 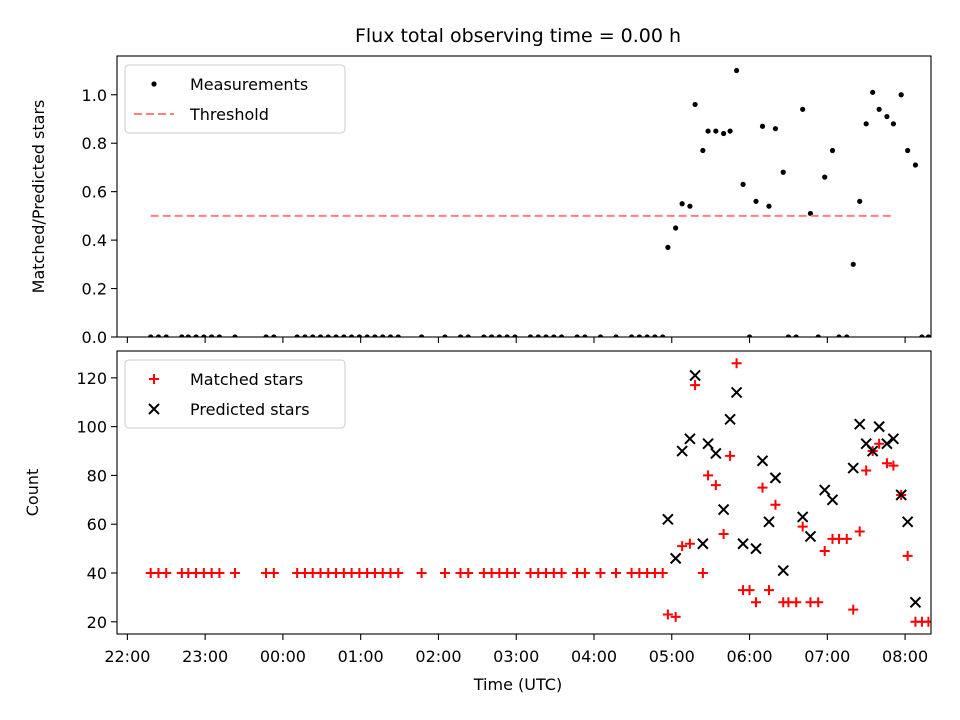 I want to click on x-tick-label: 03:00, so click(x=516, y=656).